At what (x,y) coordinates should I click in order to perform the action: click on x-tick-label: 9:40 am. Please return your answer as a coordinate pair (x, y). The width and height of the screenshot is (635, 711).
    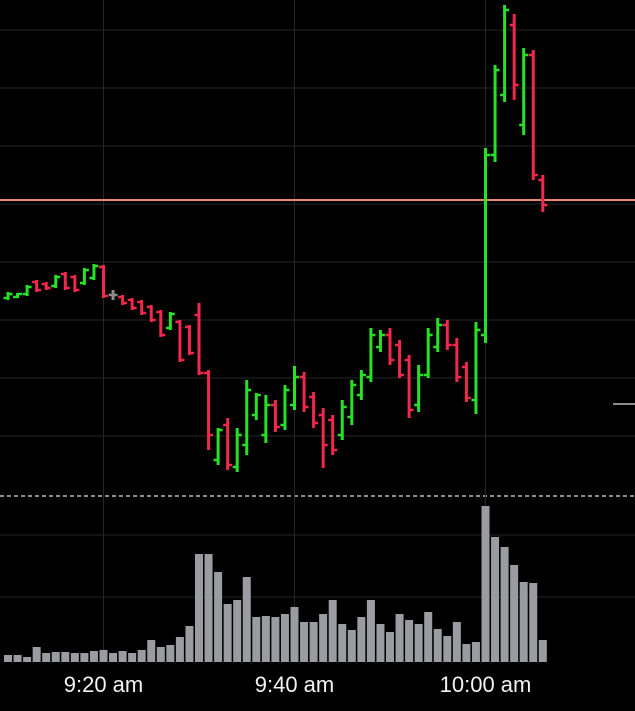
    Looking at the image, I should click on (295, 684).